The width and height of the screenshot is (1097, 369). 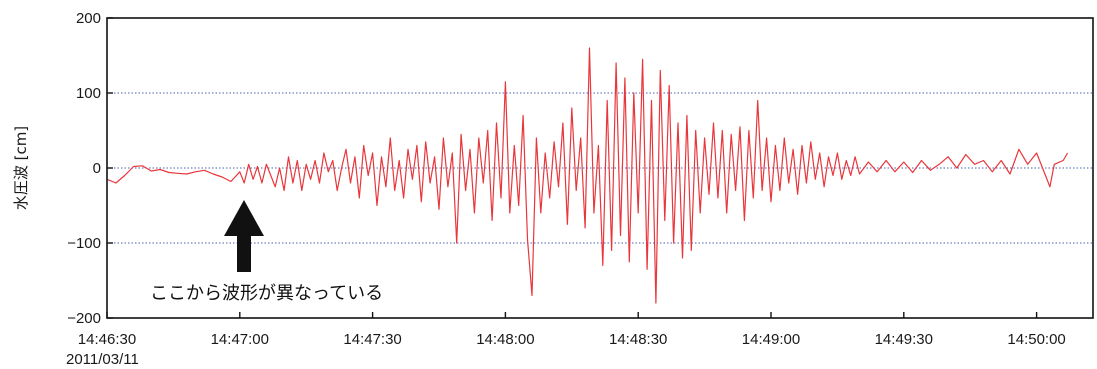 What do you see at coordinates (244, 236) in the screenshot?
I see `annotation-arrow` at bounding box center [244, 236].